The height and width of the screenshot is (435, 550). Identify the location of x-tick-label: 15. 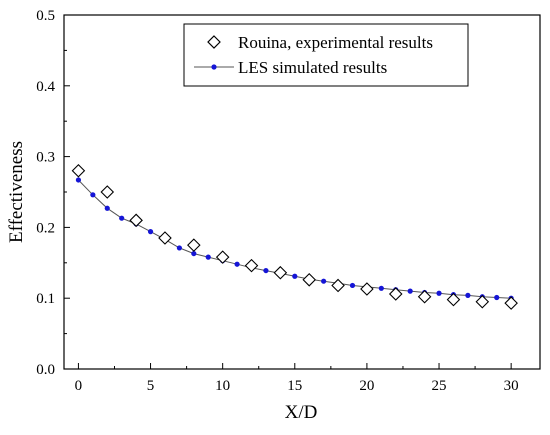
(294, 386).